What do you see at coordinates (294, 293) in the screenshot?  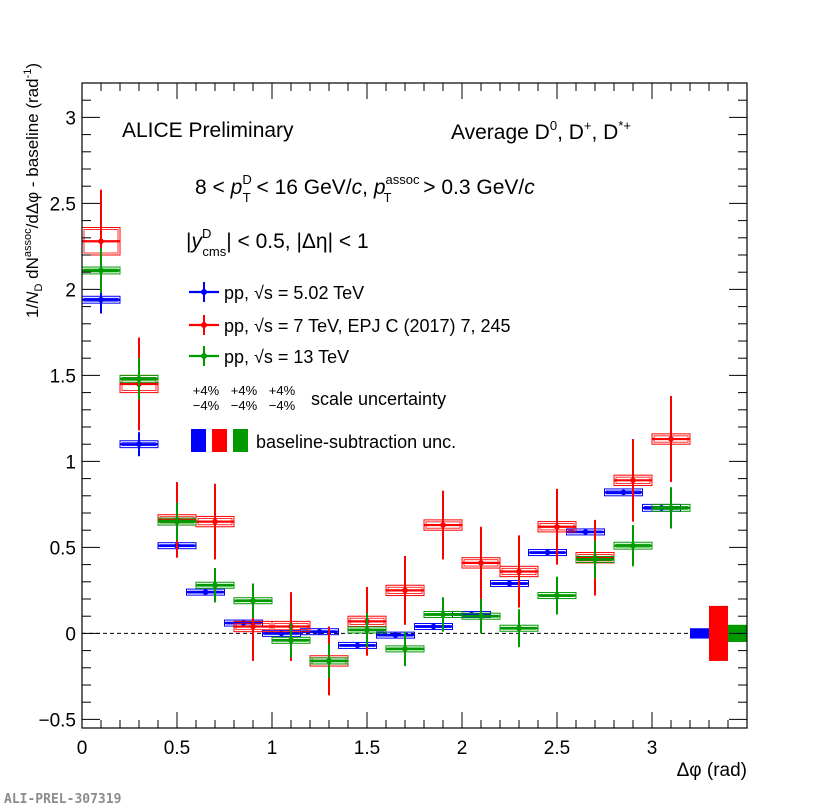 I see `legend-label: pp, √s = 5.02 TeV` at bounding box center [294, 293].